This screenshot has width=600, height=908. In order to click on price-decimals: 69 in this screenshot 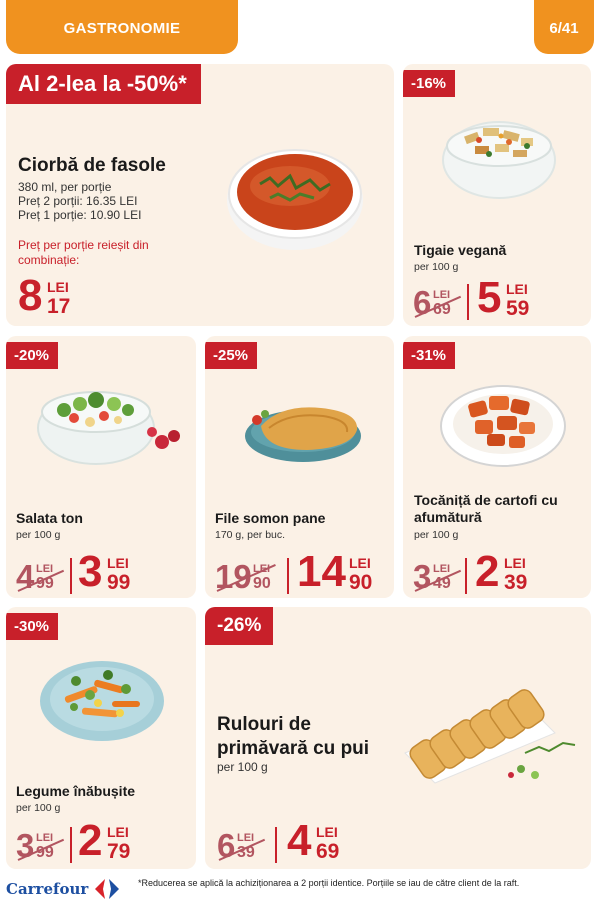, I will do `click(328, 851)`.